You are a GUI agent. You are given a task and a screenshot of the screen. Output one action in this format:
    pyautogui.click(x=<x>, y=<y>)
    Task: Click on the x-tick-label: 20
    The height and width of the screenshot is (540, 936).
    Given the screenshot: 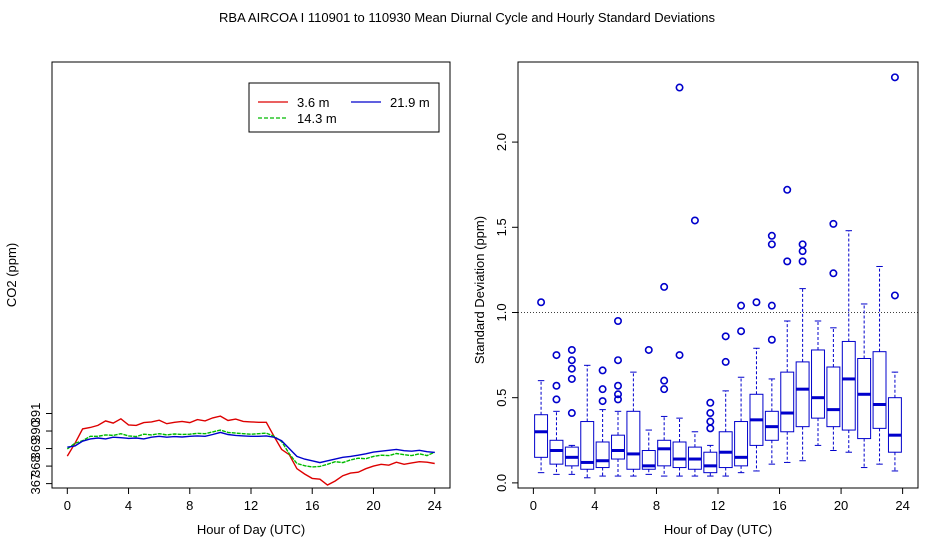 What is the action you would take?
    pyautogui.click(x=841, y=505)
    